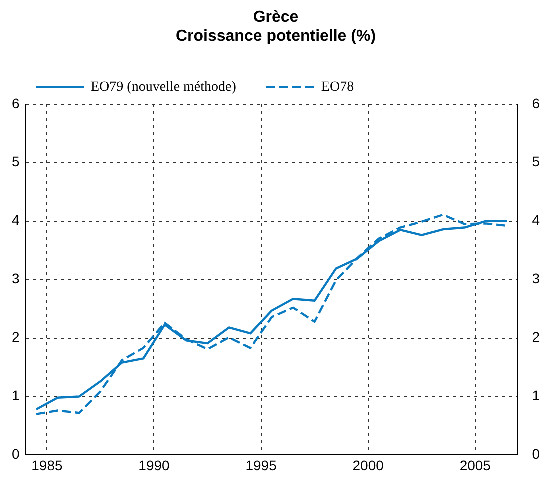 Image resolution: width=552 pixels, height=482 pixels. What do you see at coordinates (276, 17) in the screenshot?
I see `chart-title: Grèce` at bounding box center [276, 17].